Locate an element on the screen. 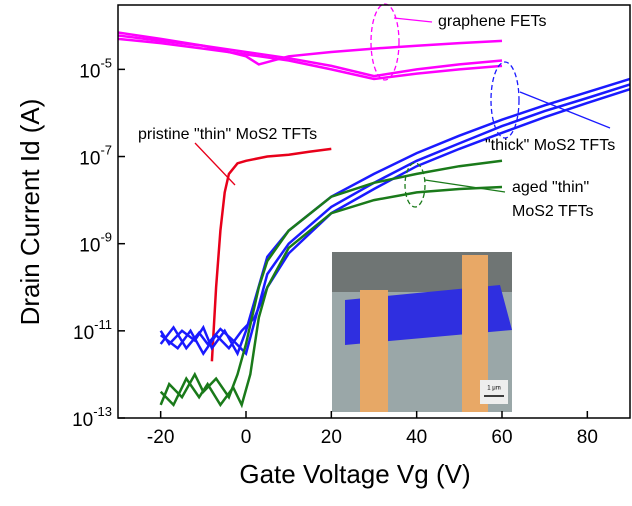  scale-bar-label: 1 μm is located at coordinates (493, 389).